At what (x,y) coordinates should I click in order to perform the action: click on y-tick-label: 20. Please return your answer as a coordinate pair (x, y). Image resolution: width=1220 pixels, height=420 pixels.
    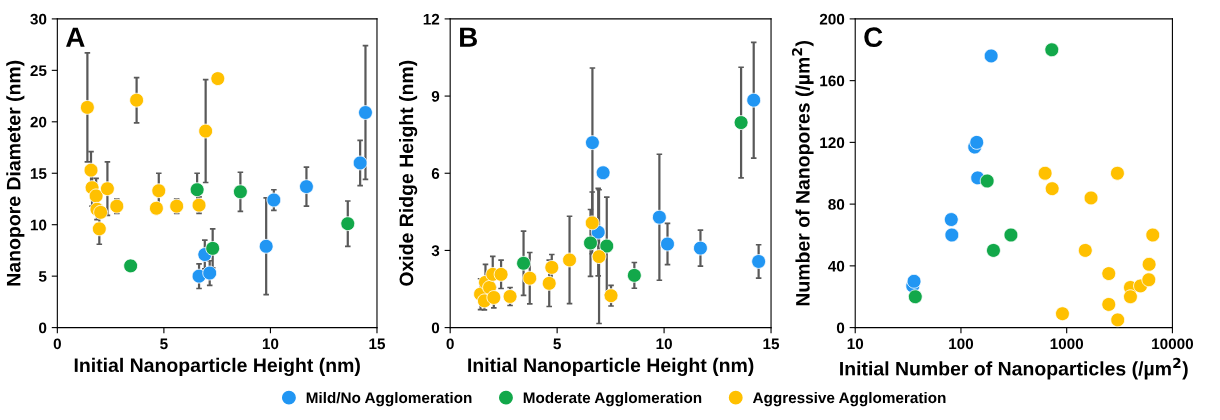
    Looking at the image, I should click on (38, 122).